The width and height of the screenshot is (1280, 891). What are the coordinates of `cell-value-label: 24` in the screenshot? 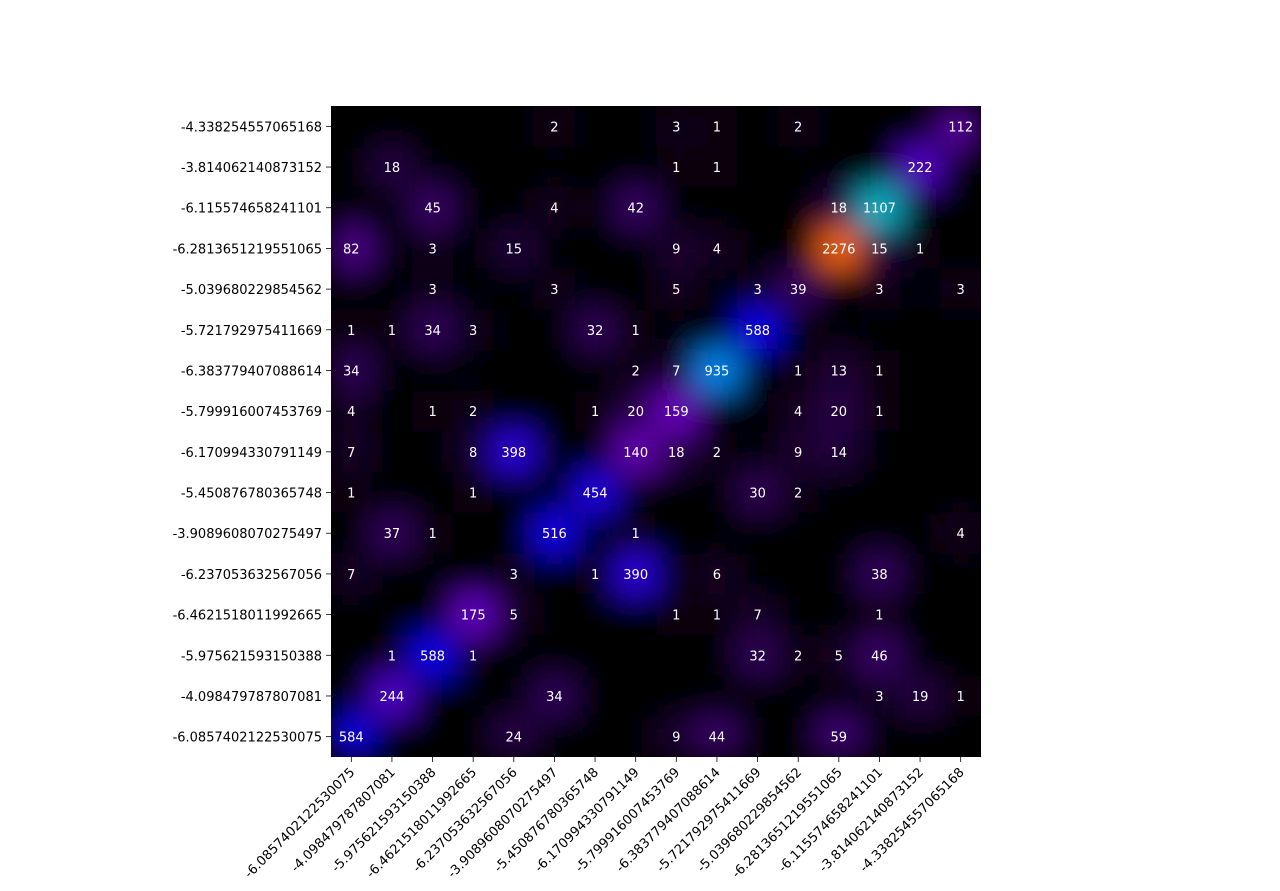 It's located at (514, 738).